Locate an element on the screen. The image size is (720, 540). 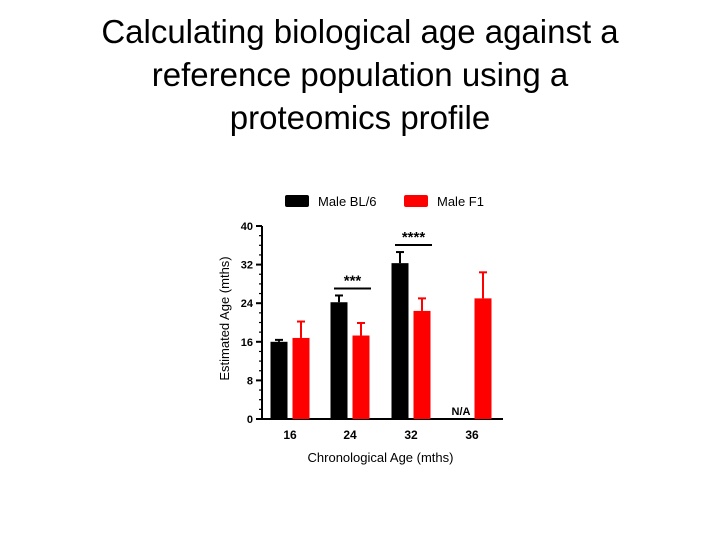
y-tick-label: 8 is located at coordinates (250, 381).